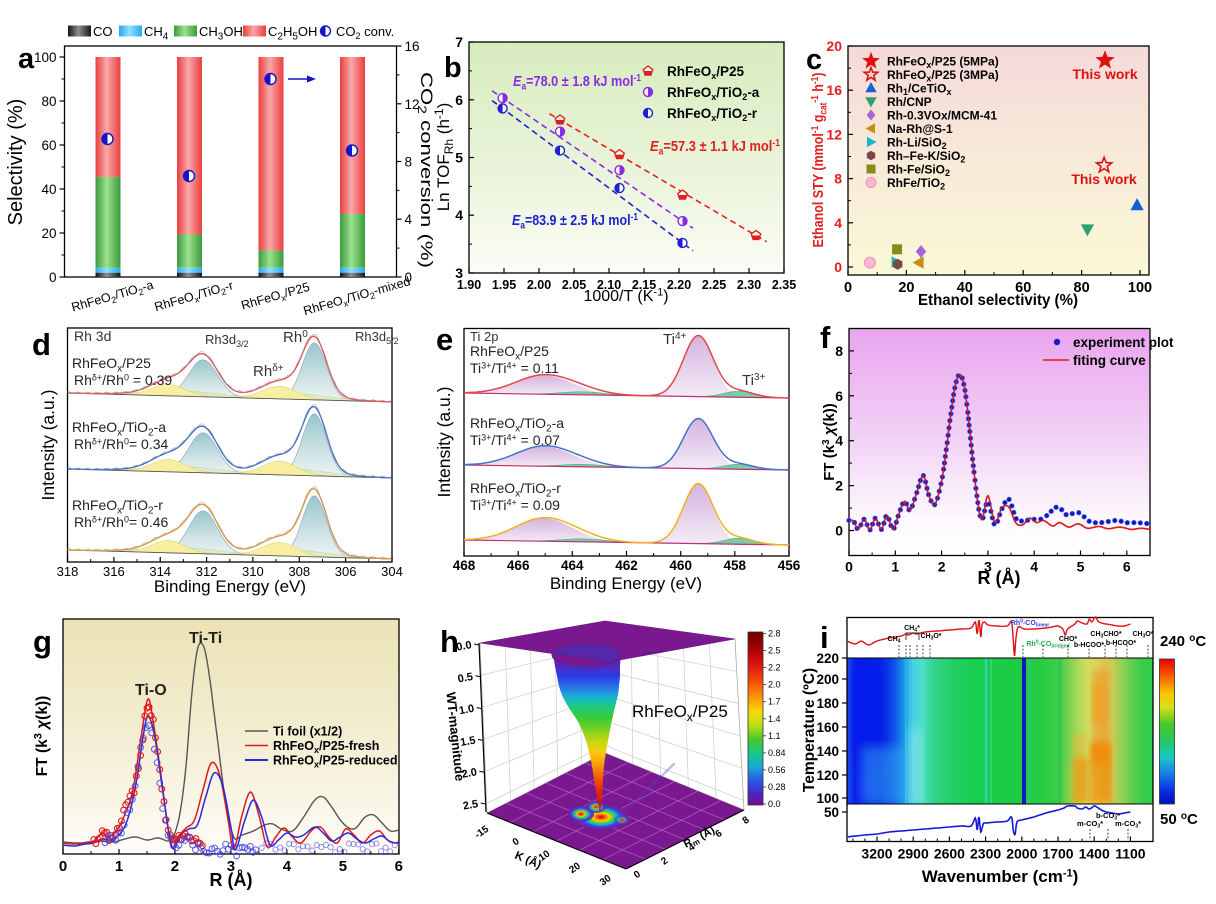 The height and width of the screenshot is (904, 1216). What do you see at coordinates (119, 866) in the screenshot?
I see `svg-text: 1` at bounding box center [119, 866].